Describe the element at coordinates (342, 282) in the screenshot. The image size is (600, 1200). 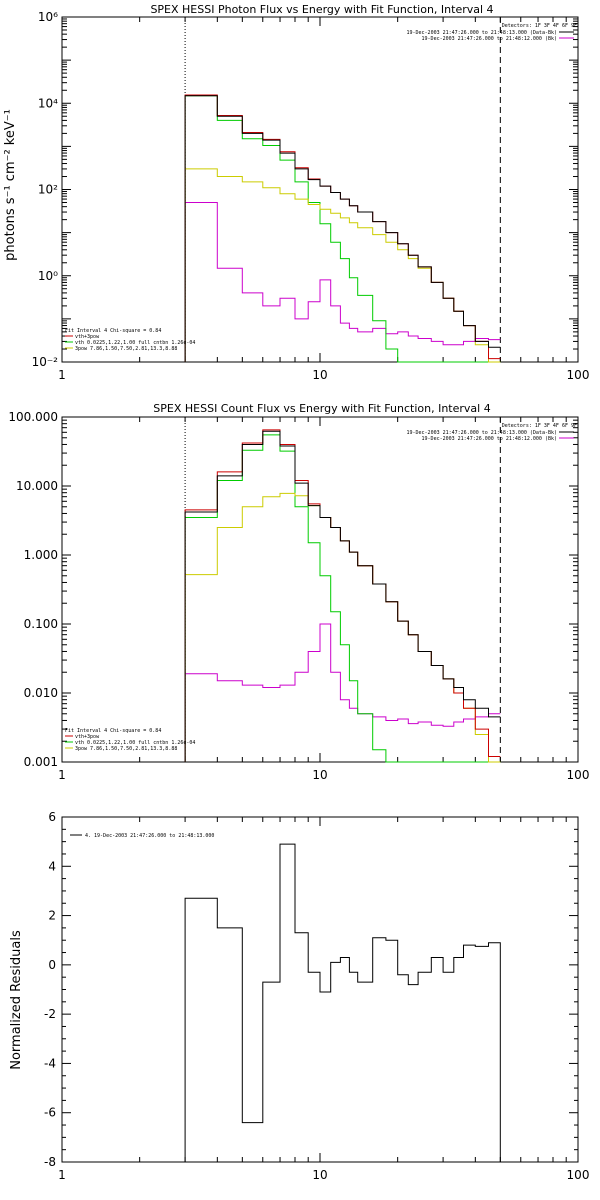
I see `series-bk` at that location.